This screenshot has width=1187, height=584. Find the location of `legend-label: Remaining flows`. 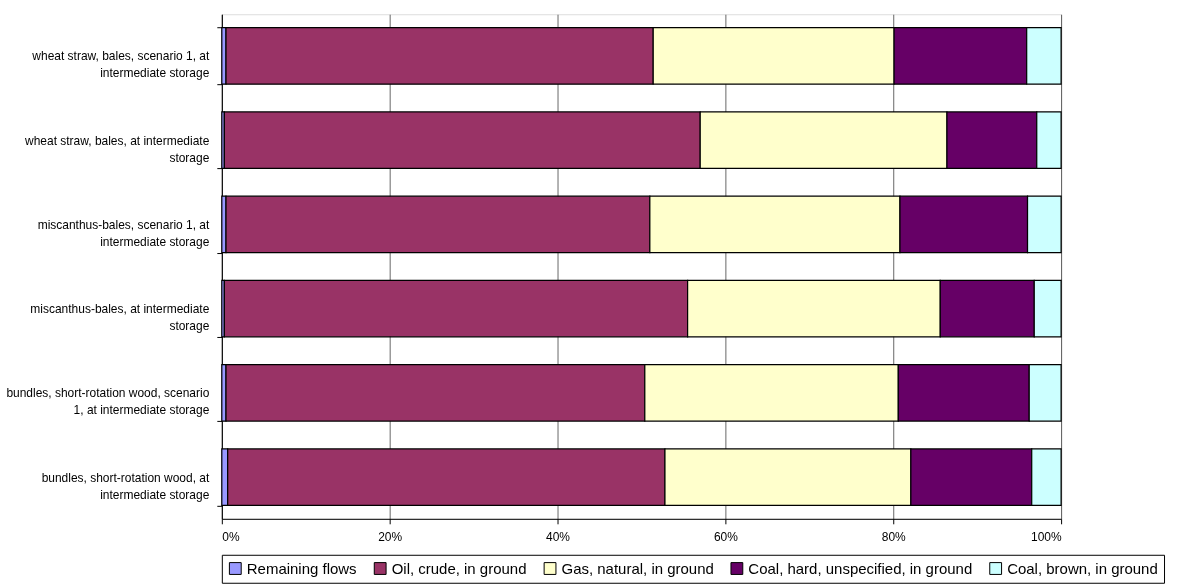

legend-label: Remaining flows is located at coordinates (301, 568).